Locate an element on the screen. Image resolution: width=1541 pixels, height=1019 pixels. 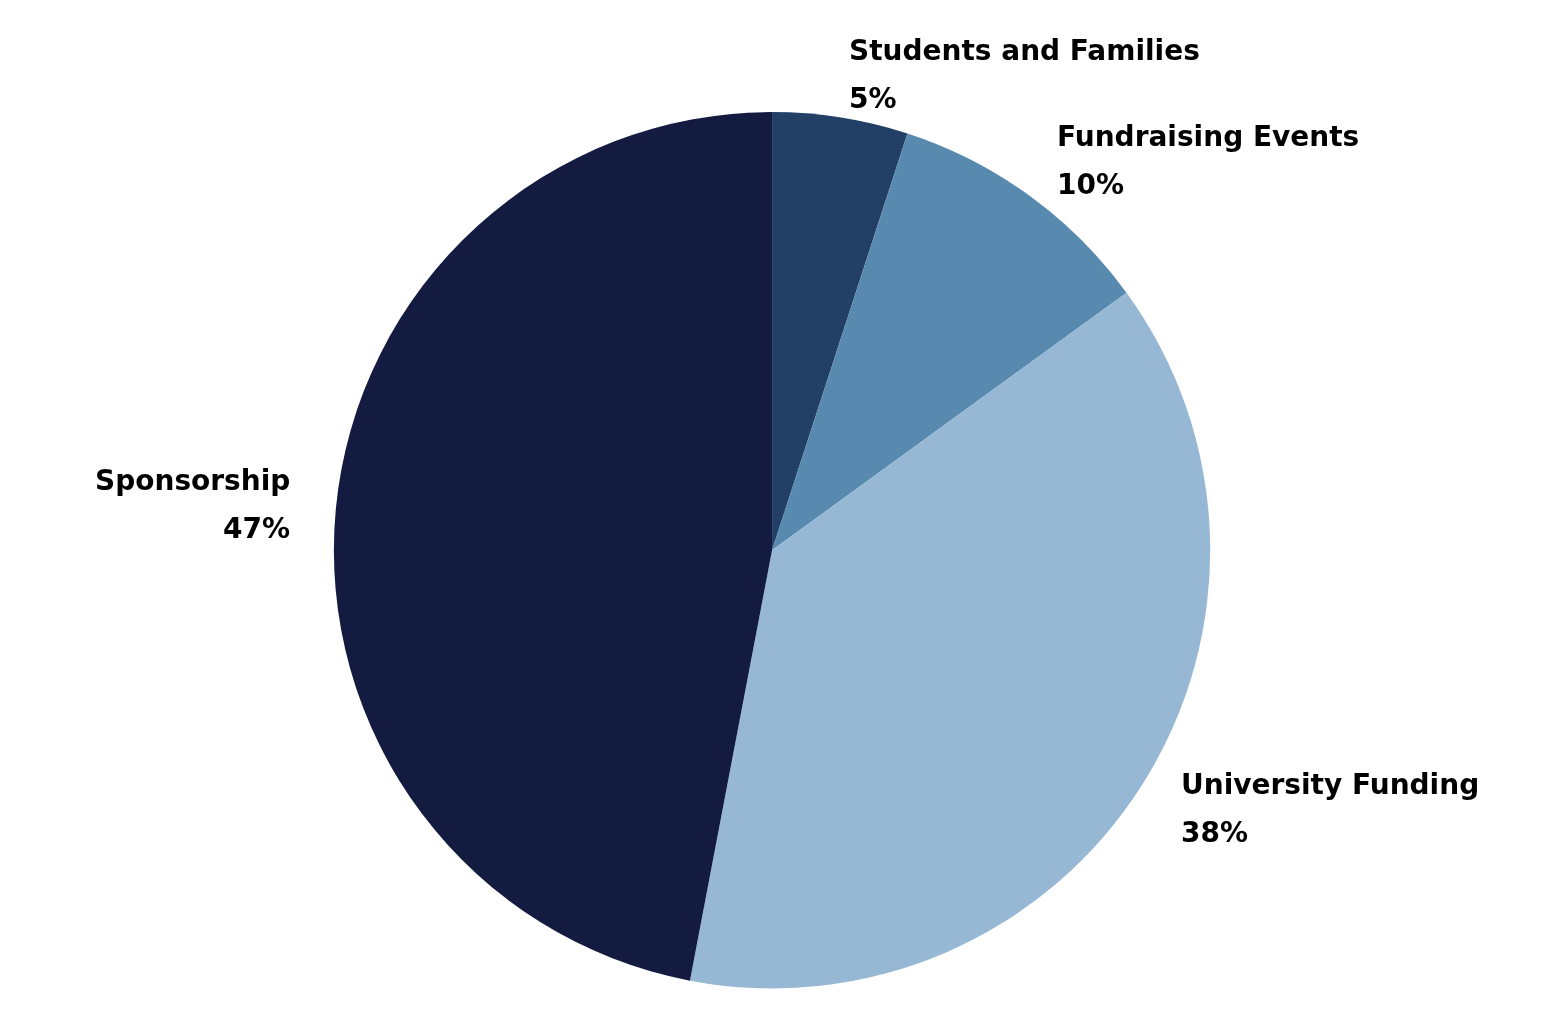
data-label: 10% is located at coordinates (1091, 184).